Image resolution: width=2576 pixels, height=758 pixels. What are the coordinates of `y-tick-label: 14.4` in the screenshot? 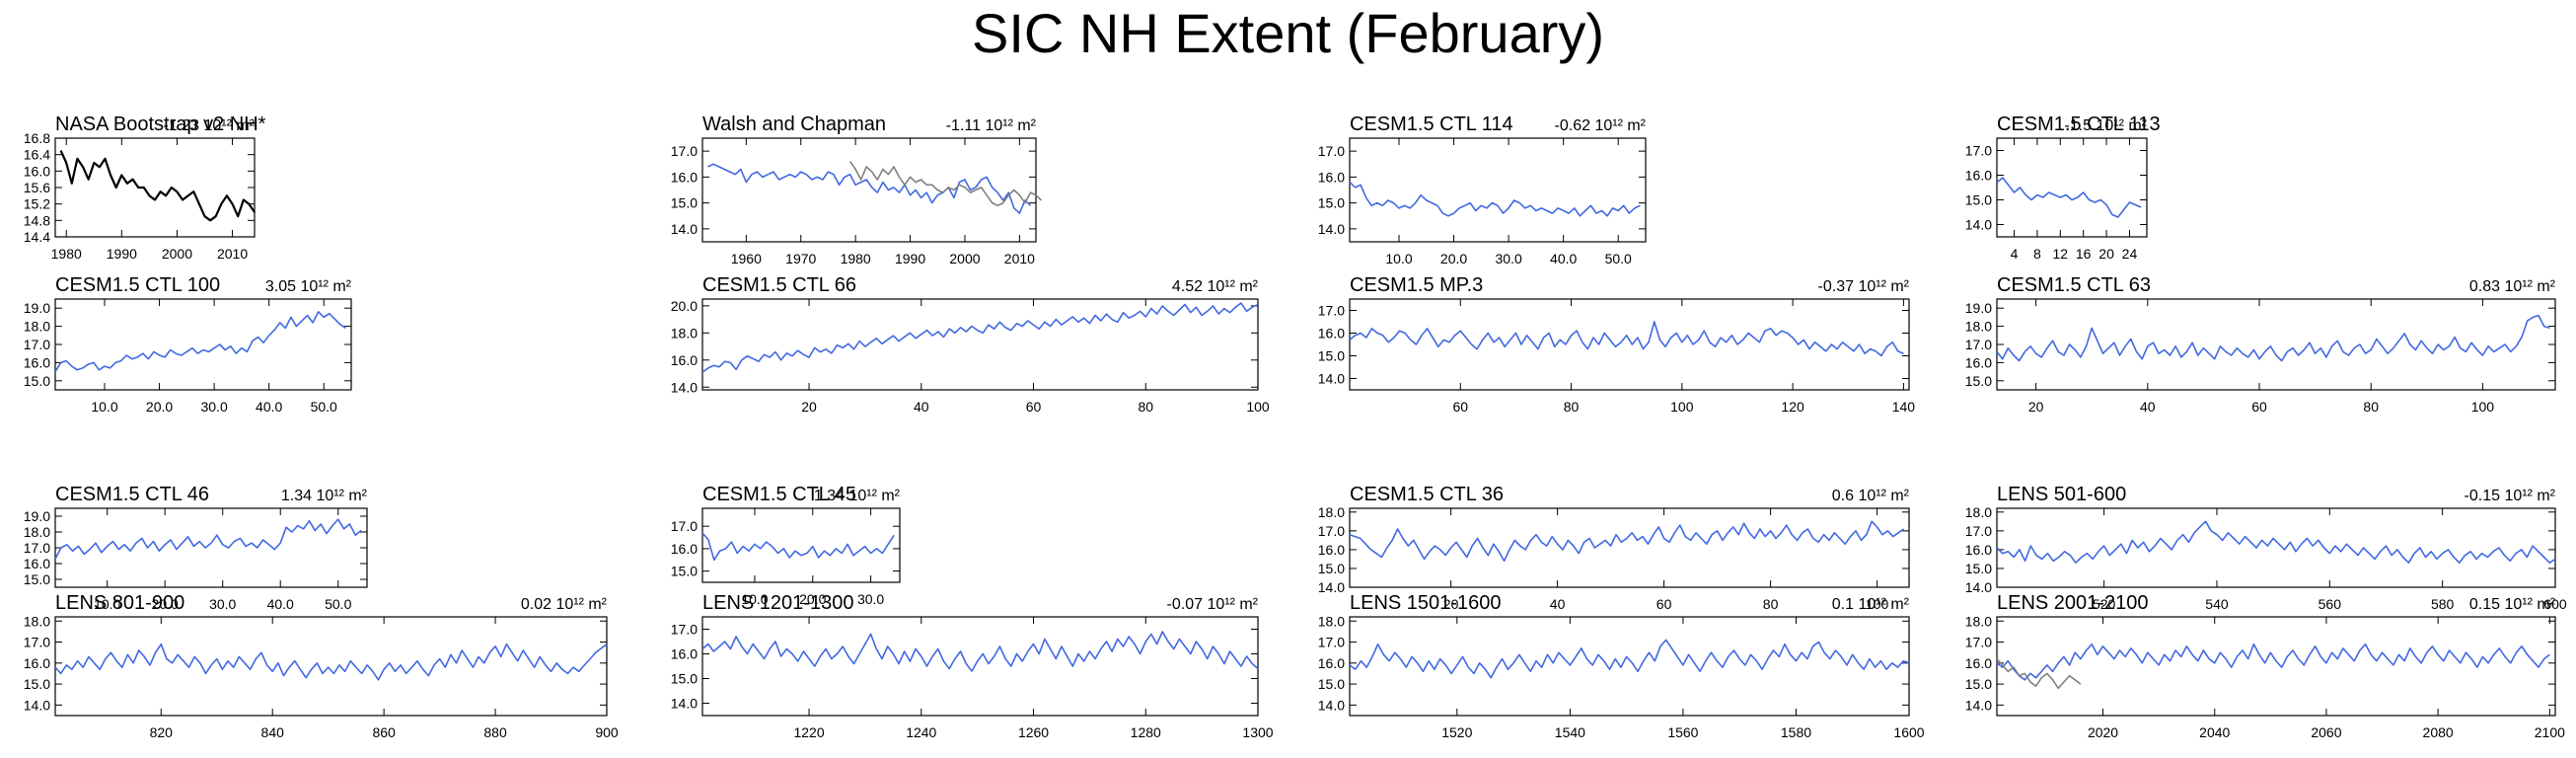 It's located at (37, 237).